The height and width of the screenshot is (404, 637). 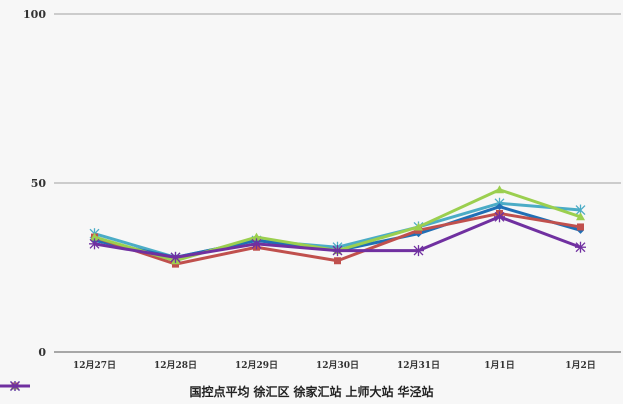 What do you see at coordinates (15, 386) in the screenshot?
I see `legend-swatch-icon` at bounding box center [15, 386].